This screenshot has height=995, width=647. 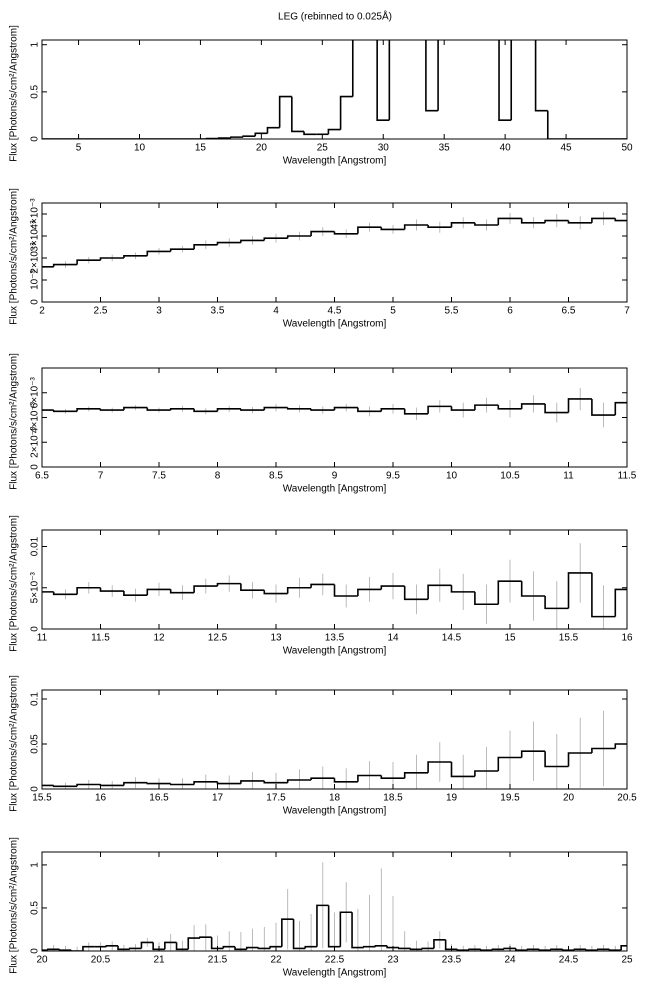 What do you see at coordinates (276, 798) in the screenshot?
I see `x-tick-label: 17.5` at bounding box center [276, 798].